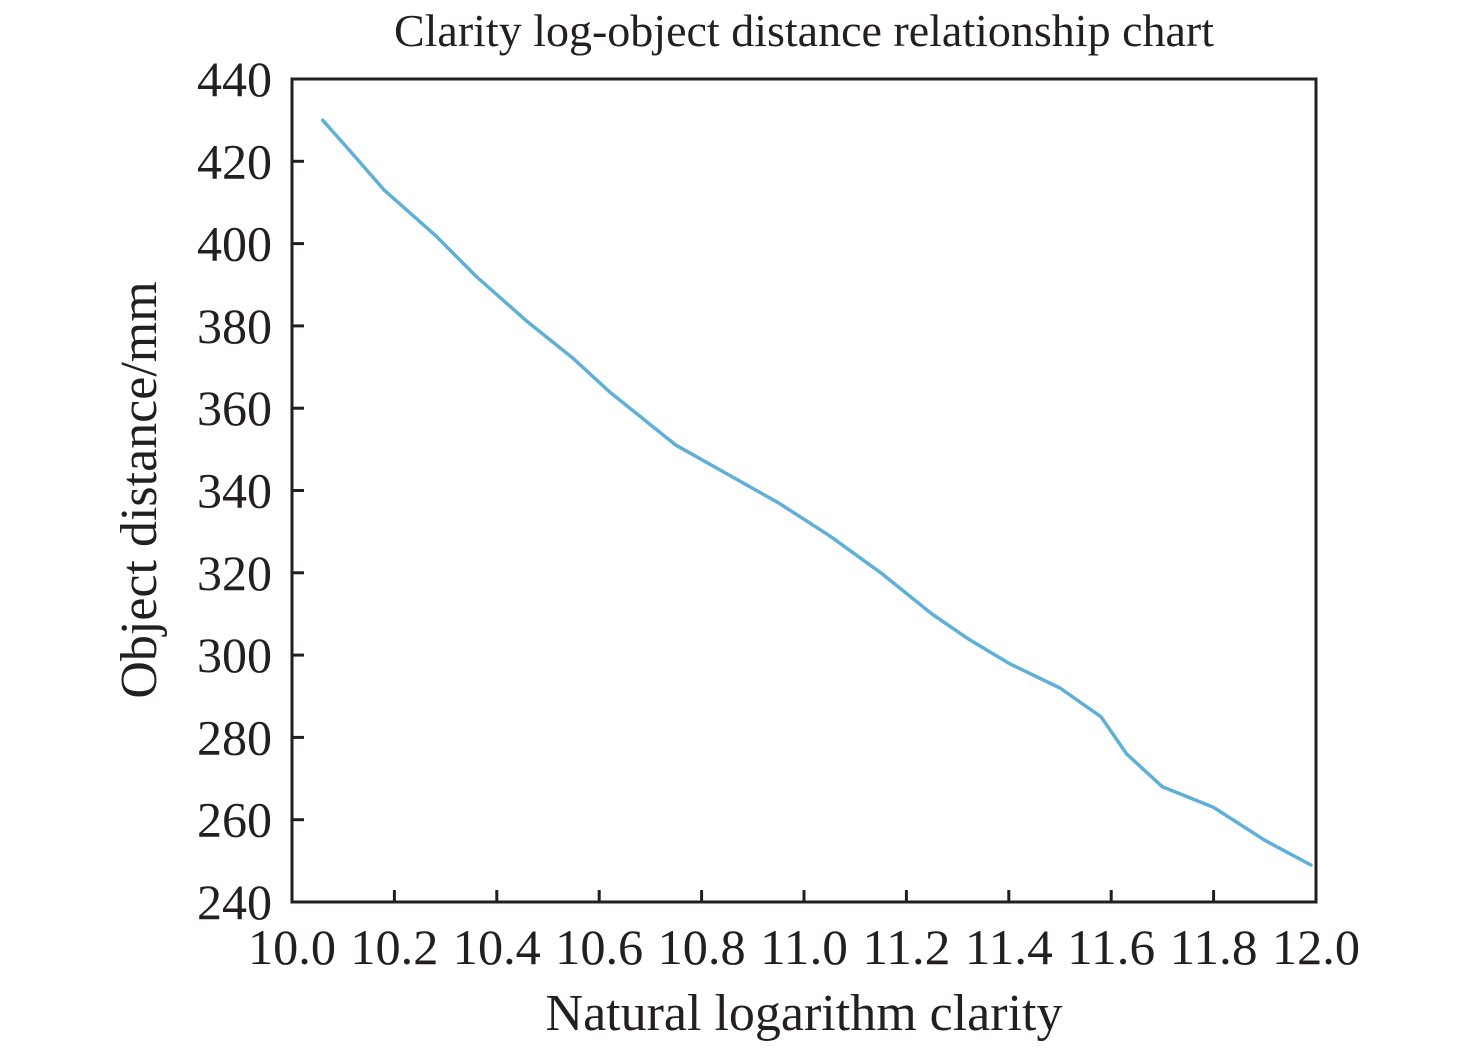  Describe the element at coordinates (234, 902) in the screenshot. I see `y-tick-label: 240` at that location.